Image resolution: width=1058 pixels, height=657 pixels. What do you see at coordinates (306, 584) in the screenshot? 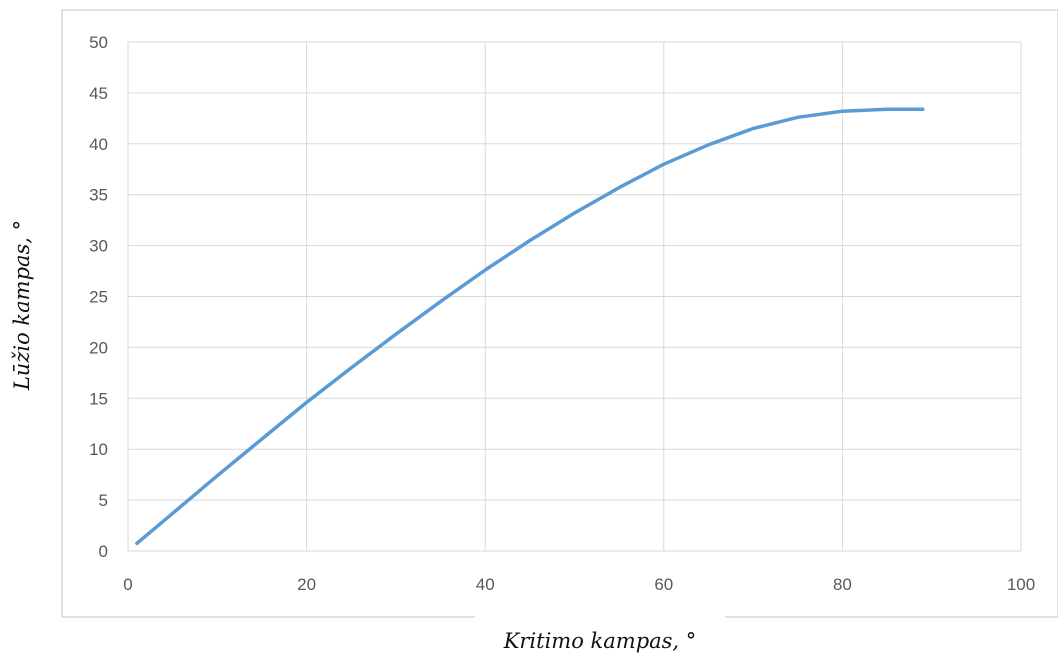
I see `x-tick-label: 20` at bounding box center [306, 584].